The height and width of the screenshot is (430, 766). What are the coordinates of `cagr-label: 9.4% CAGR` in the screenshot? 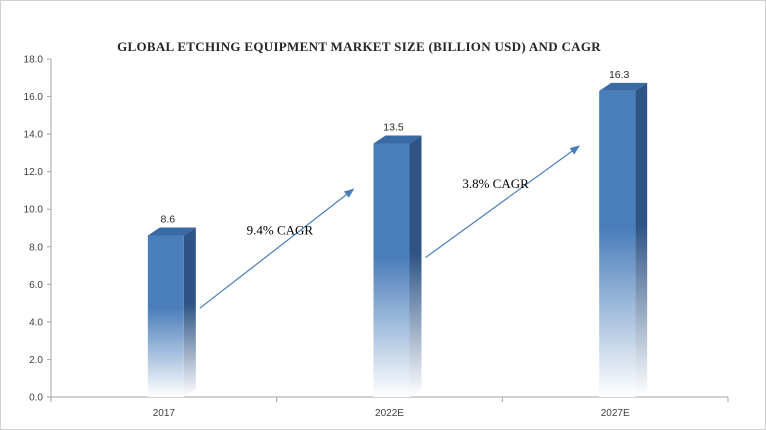 It's located at (280, 230).